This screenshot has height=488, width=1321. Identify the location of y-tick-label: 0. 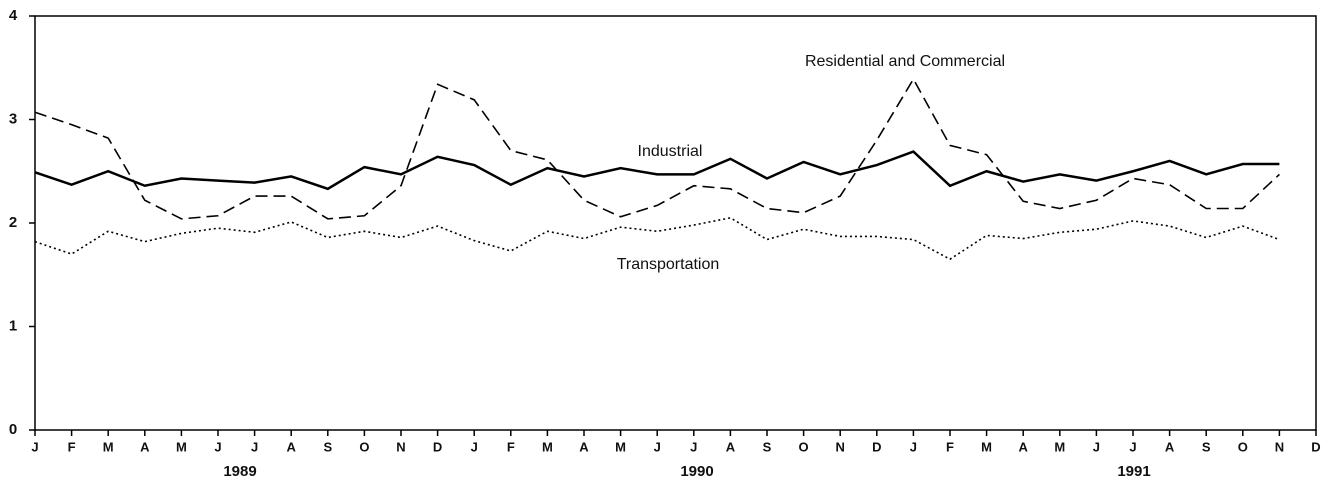
(13, 429).